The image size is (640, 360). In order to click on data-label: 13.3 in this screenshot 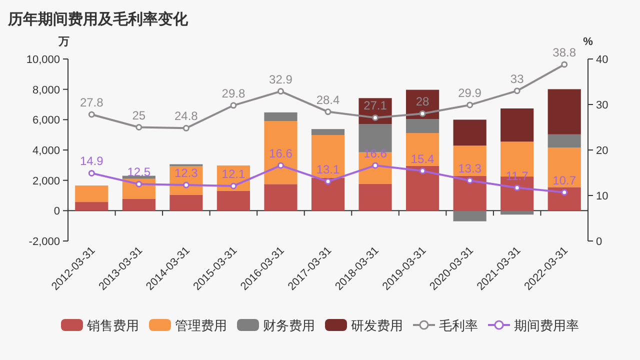, I will do `click(470, 168)`.